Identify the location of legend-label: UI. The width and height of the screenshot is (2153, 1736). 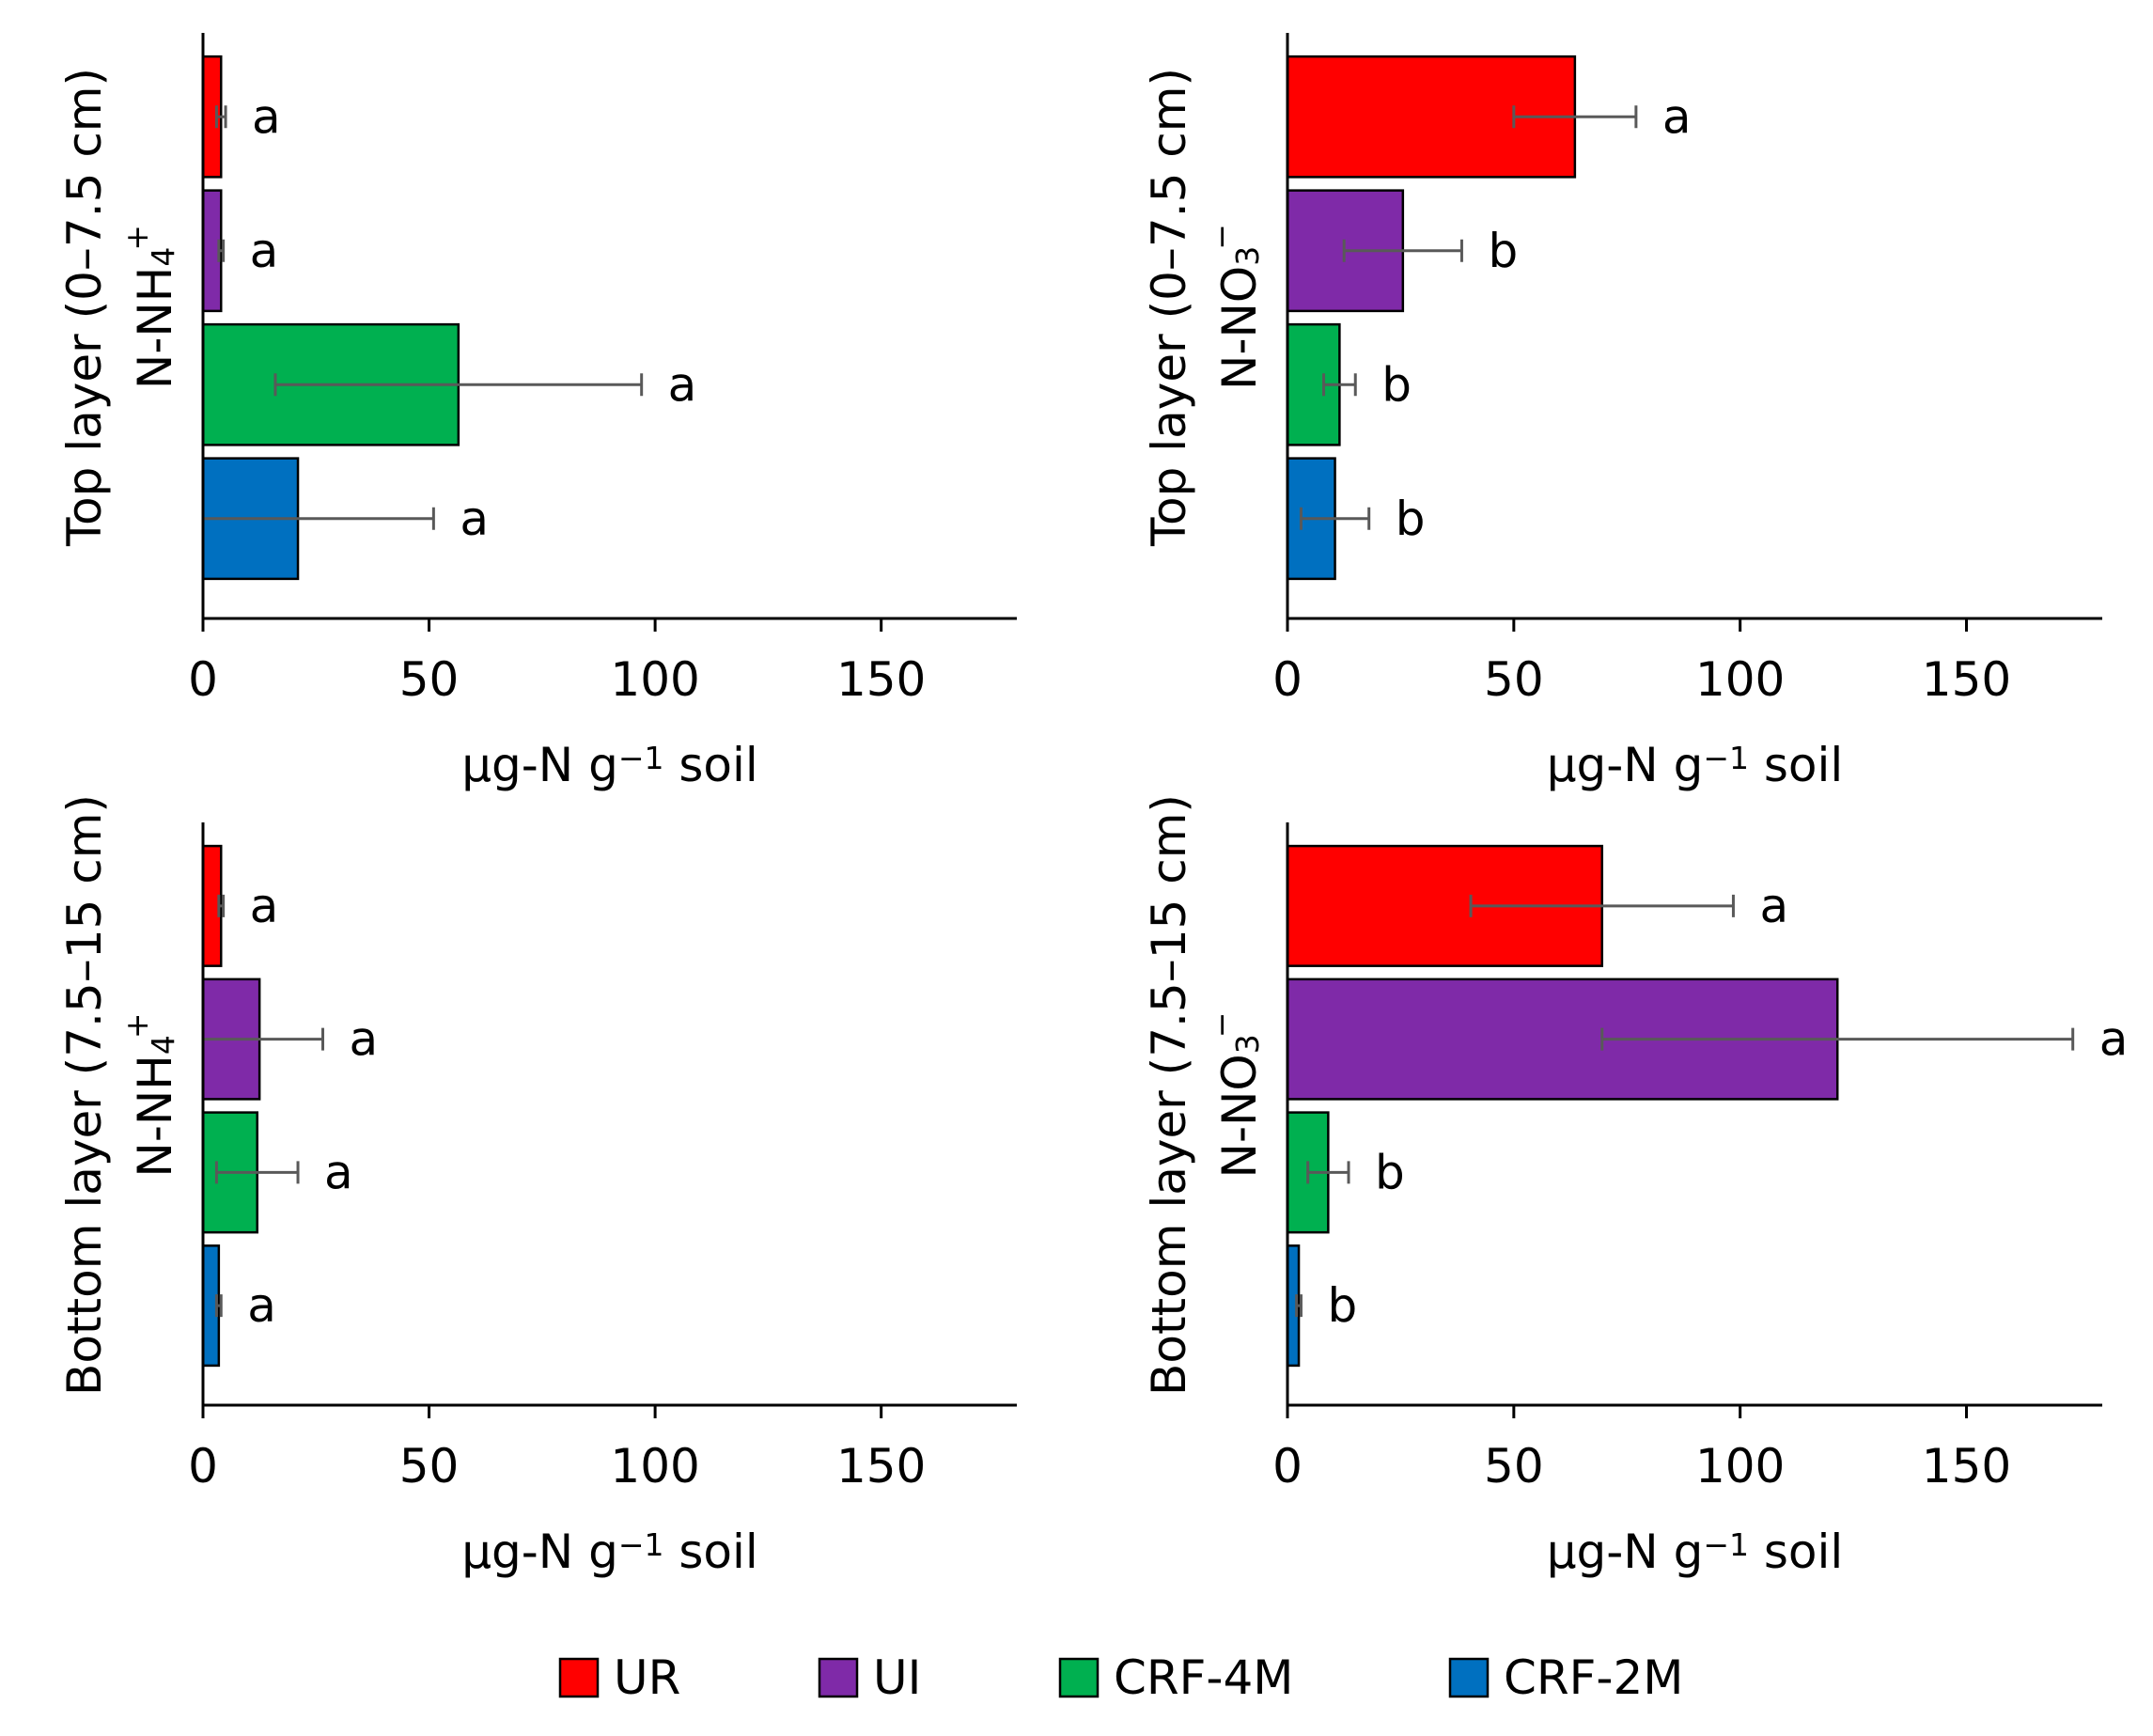
(897, 1677).